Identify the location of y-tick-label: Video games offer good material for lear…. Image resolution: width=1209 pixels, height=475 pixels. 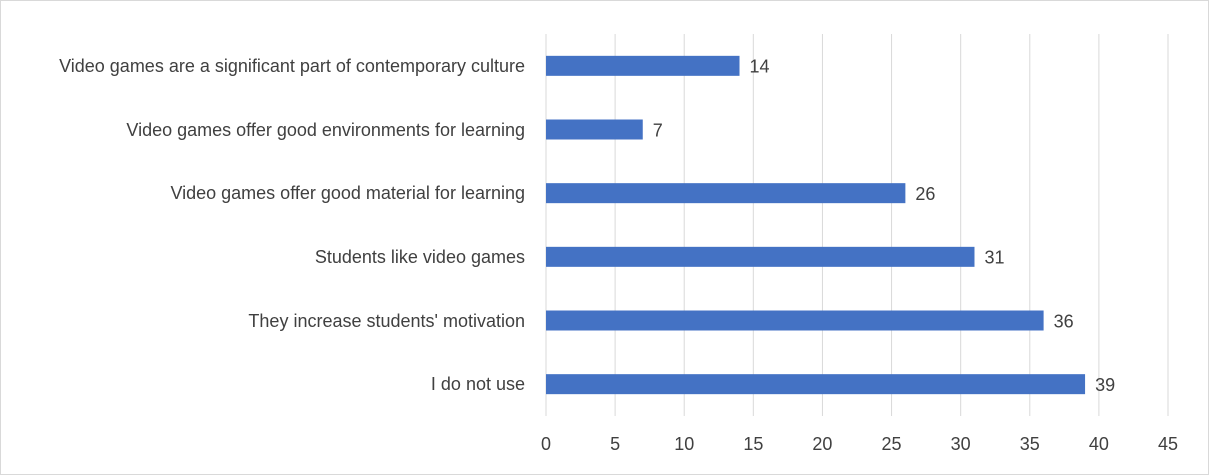
(347, 193).